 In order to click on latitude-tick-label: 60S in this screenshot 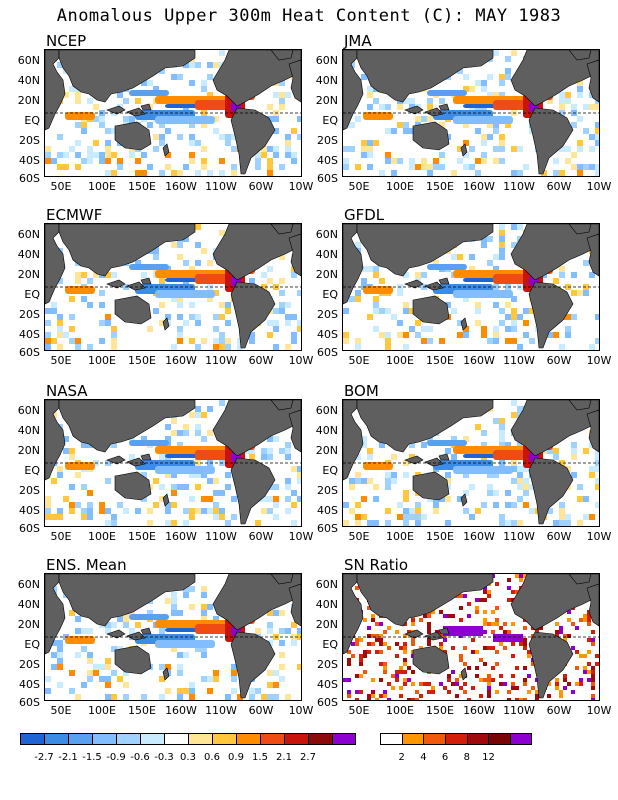, I will do `click(29, 528)`.